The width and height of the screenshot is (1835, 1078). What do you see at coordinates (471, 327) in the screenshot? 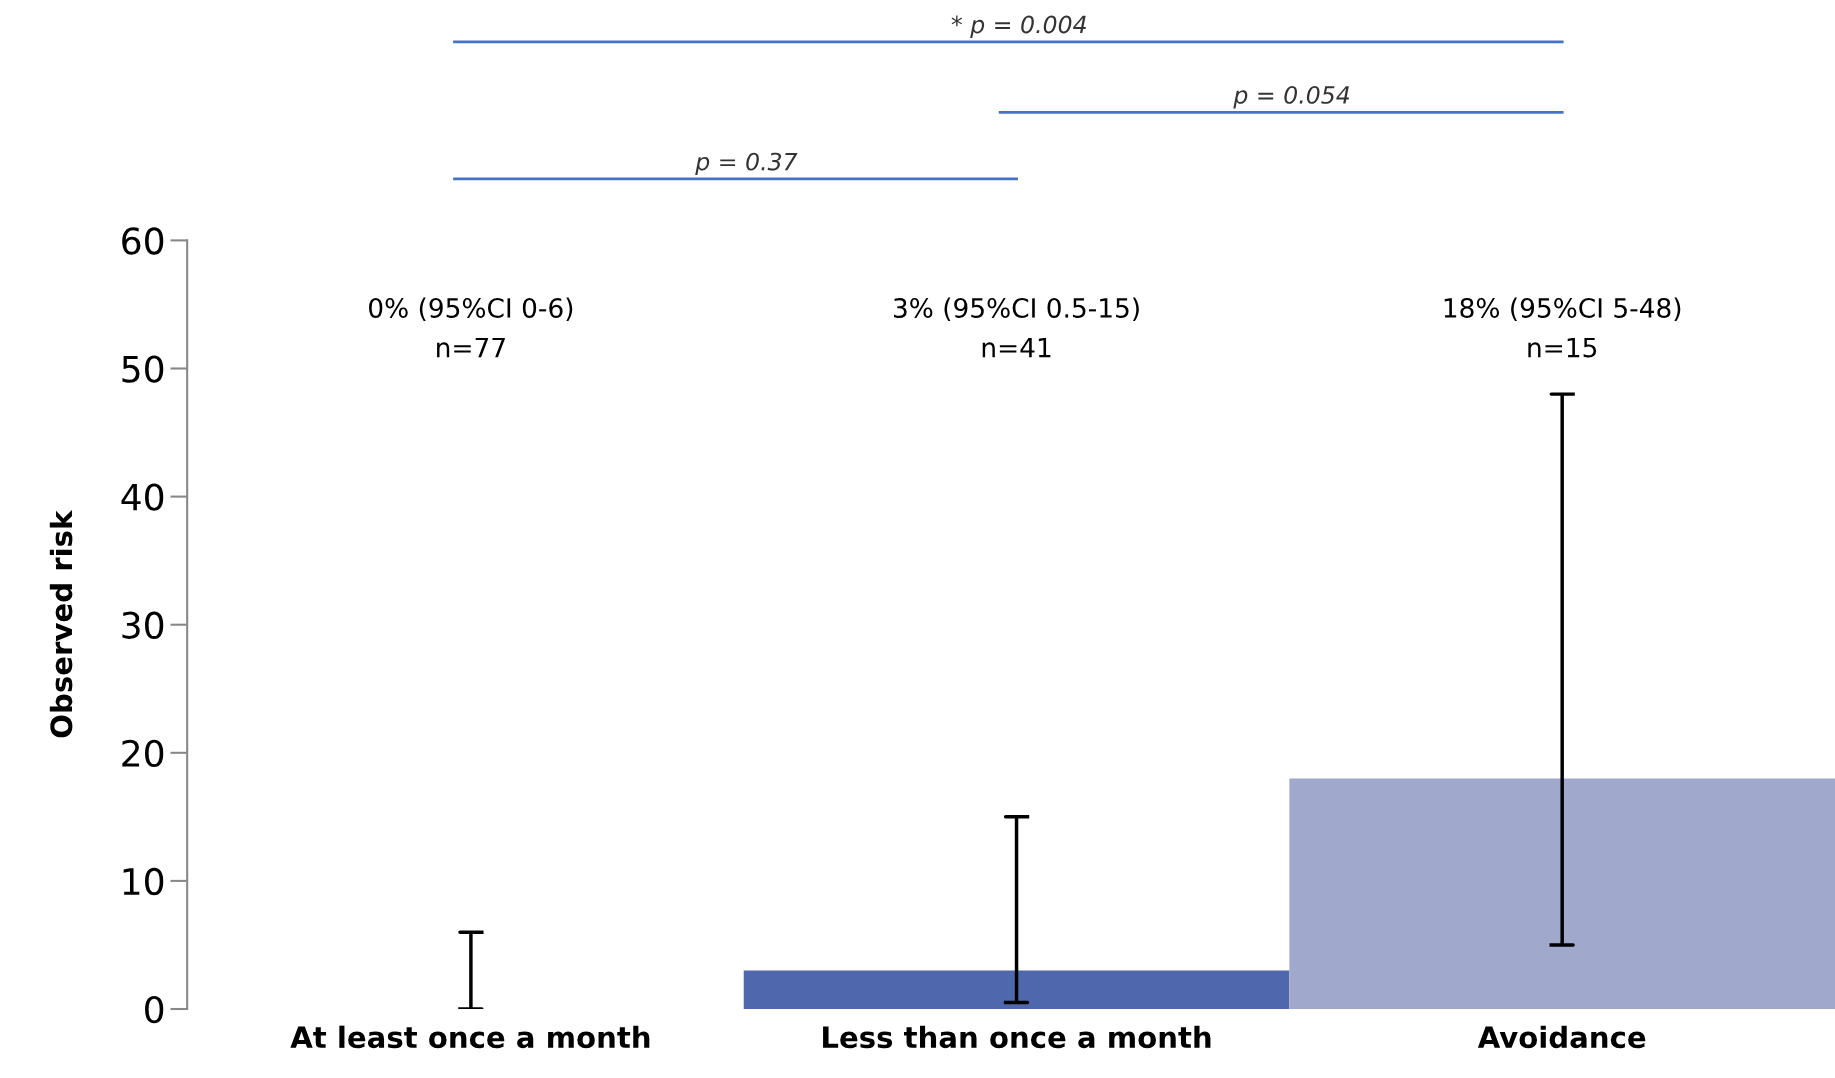
I see `annotation: 0% (95%CI 0-6) n=77` at bounding box center [471, 327].